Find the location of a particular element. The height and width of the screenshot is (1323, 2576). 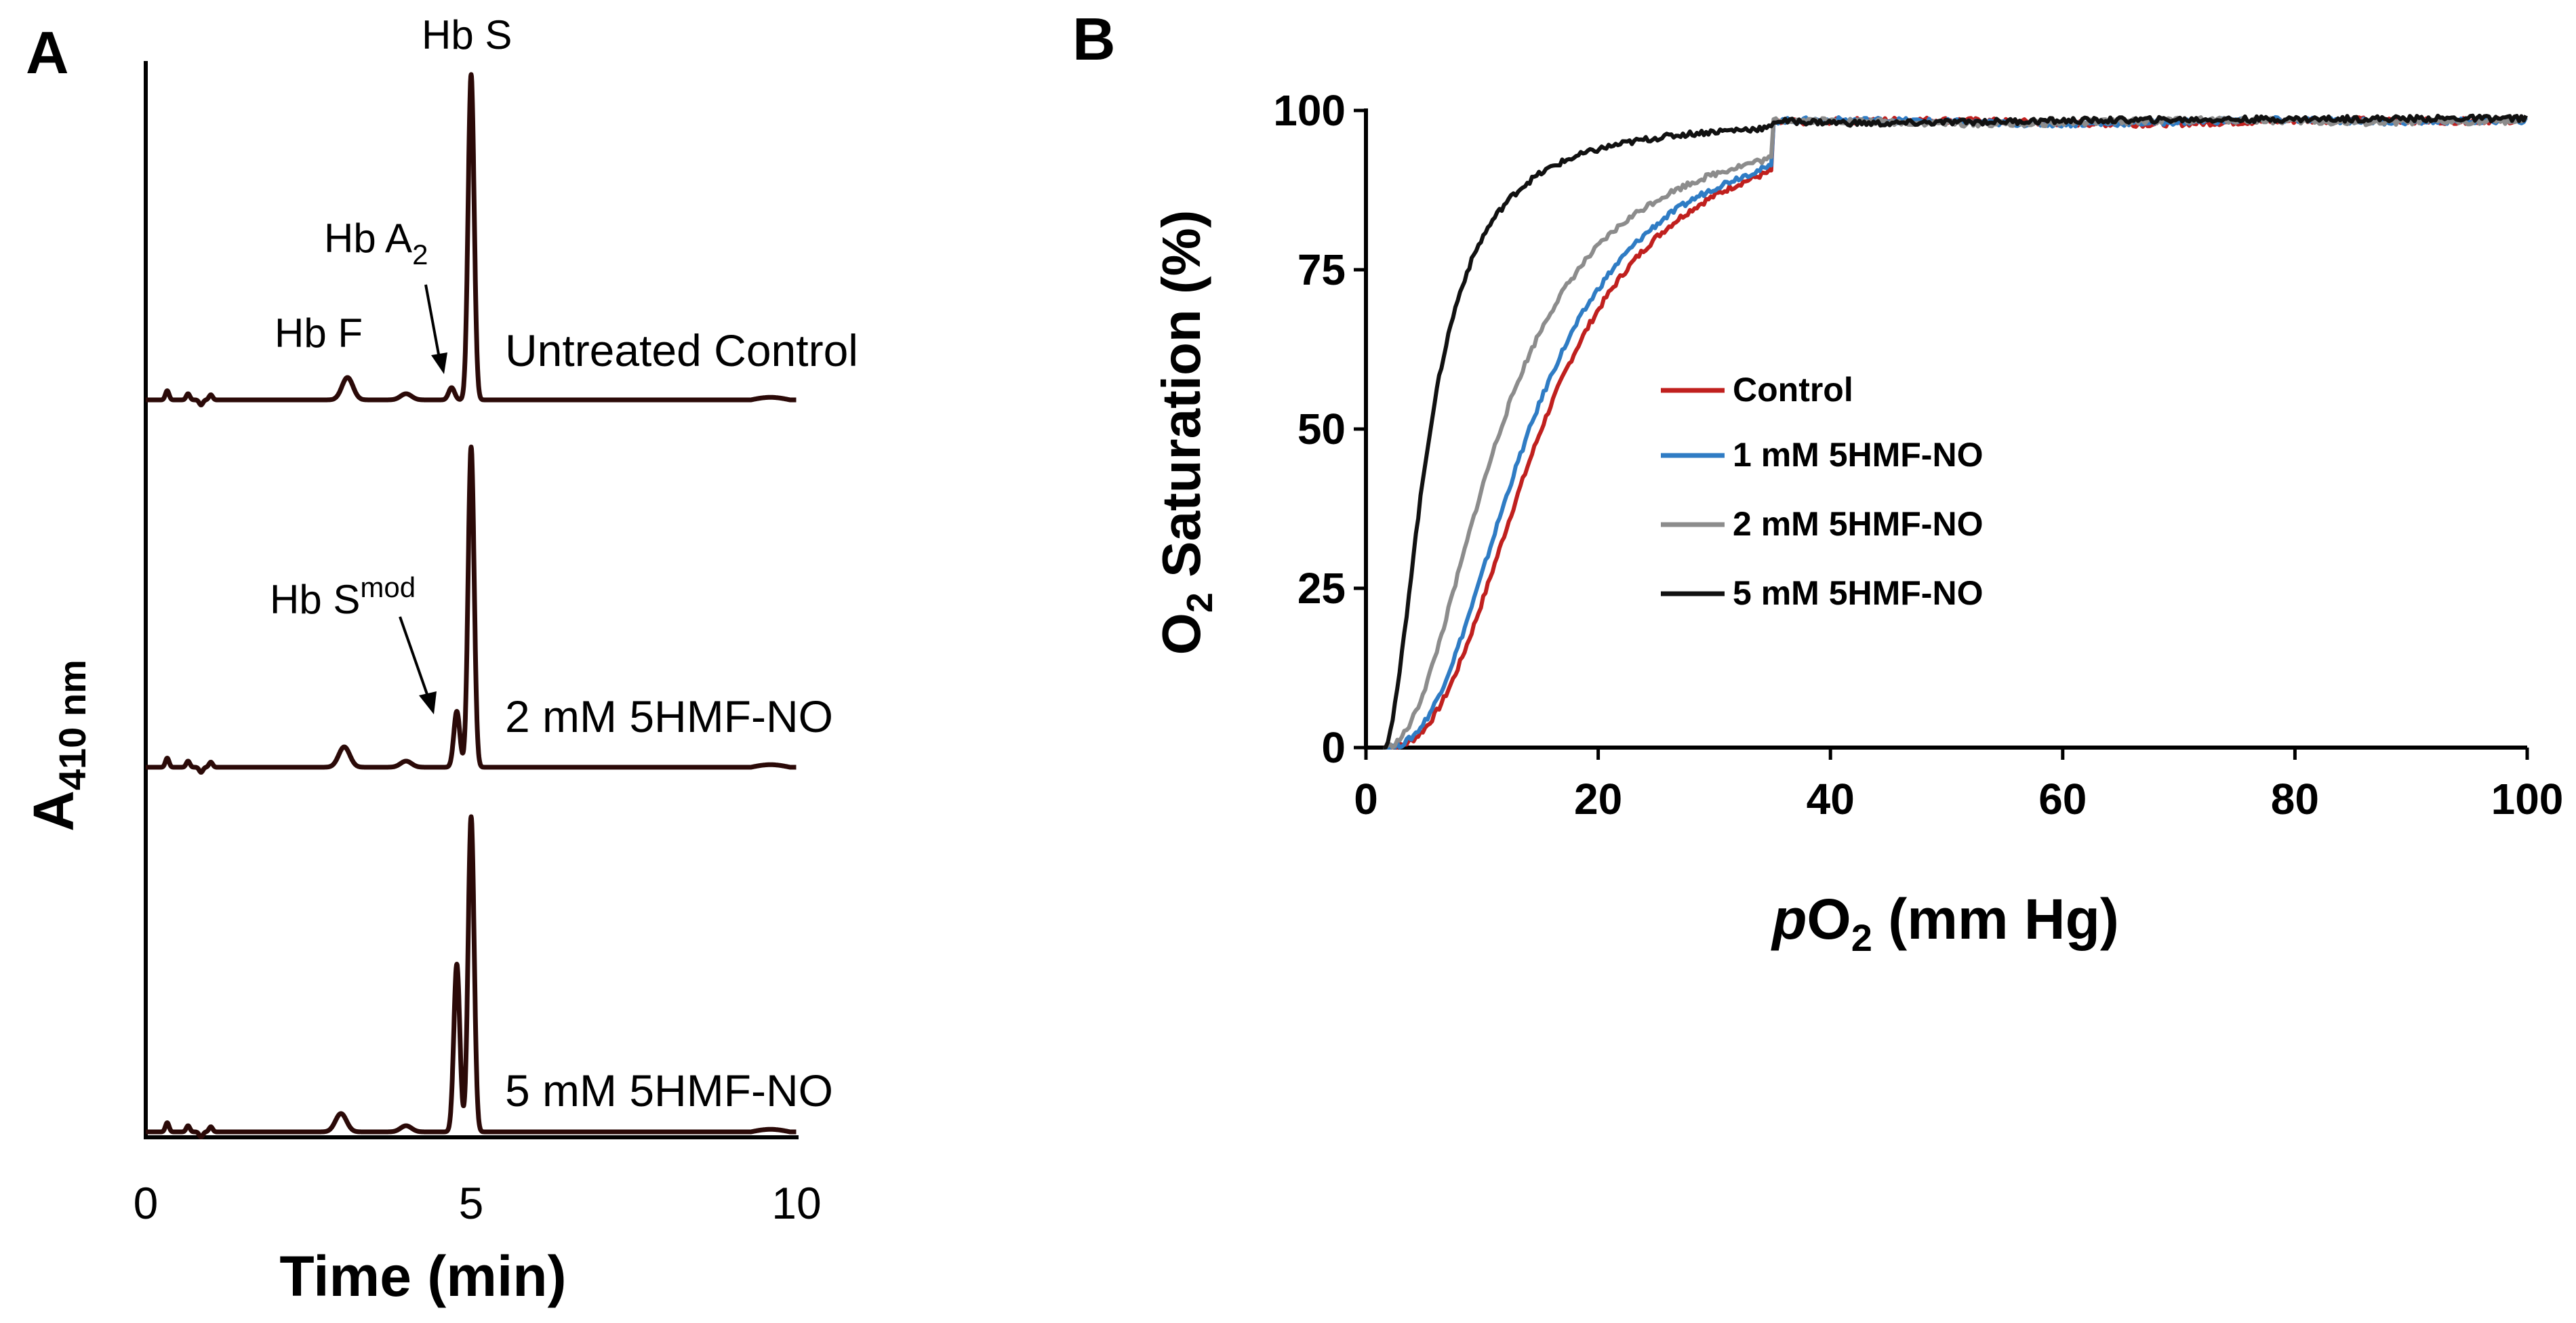

panel-b-y-tick-100: 100 is located at coordinates (1309, 110).